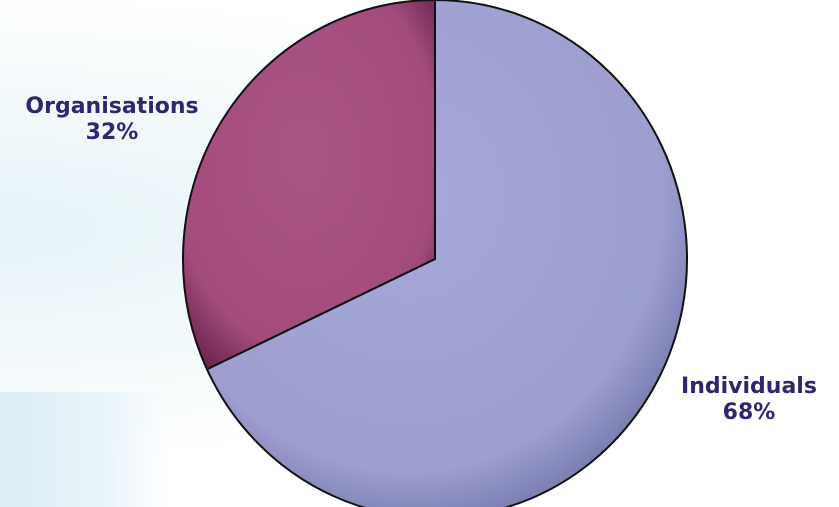  Describe the element at coordinates (84, 449) in the screenshot. I see `background-panel` at that location.